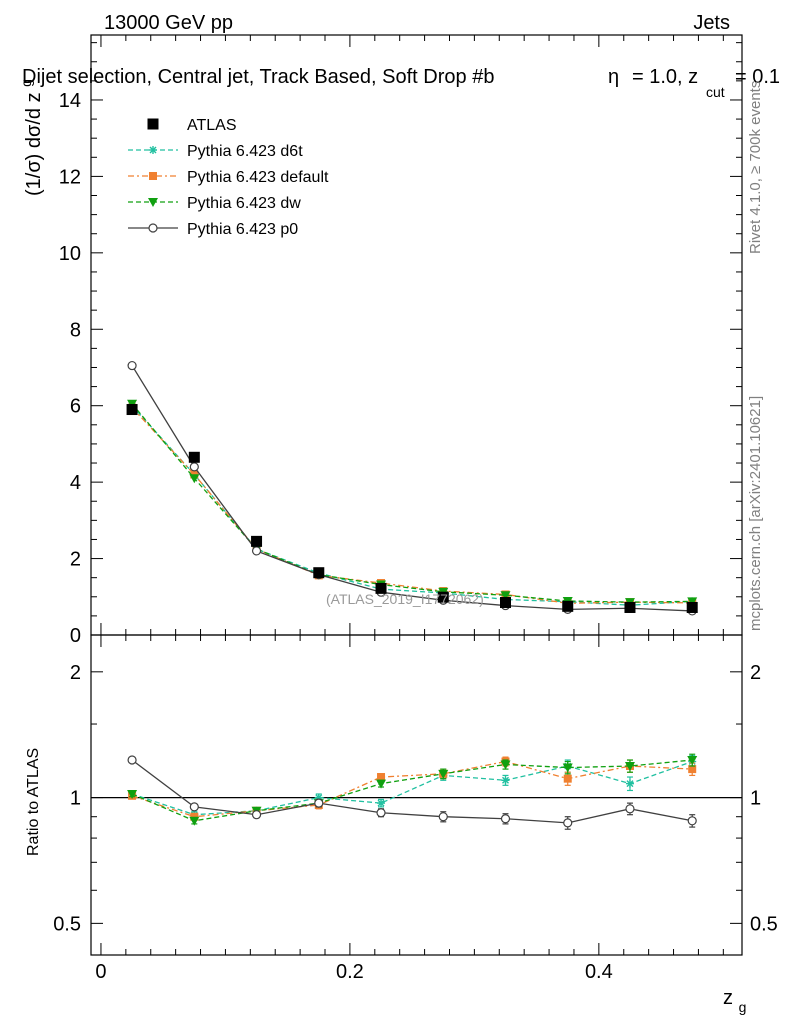 The image size is (786, 1024). I want to click on ratio-series, so click(412, 791).